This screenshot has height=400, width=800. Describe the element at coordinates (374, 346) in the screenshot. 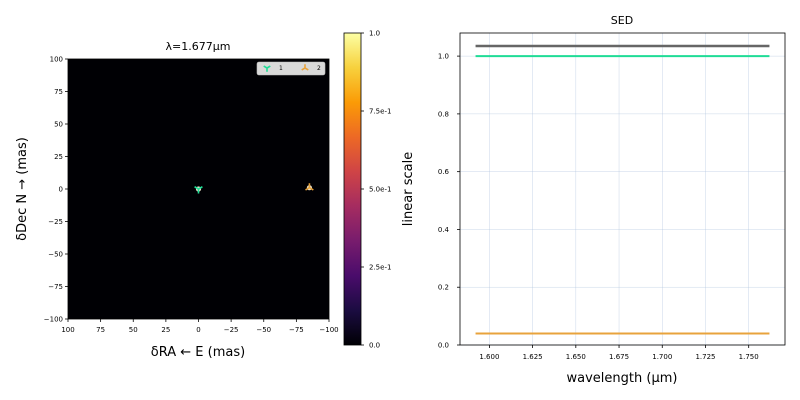

I see `colorbar-tick-label: 0.0` at that location.